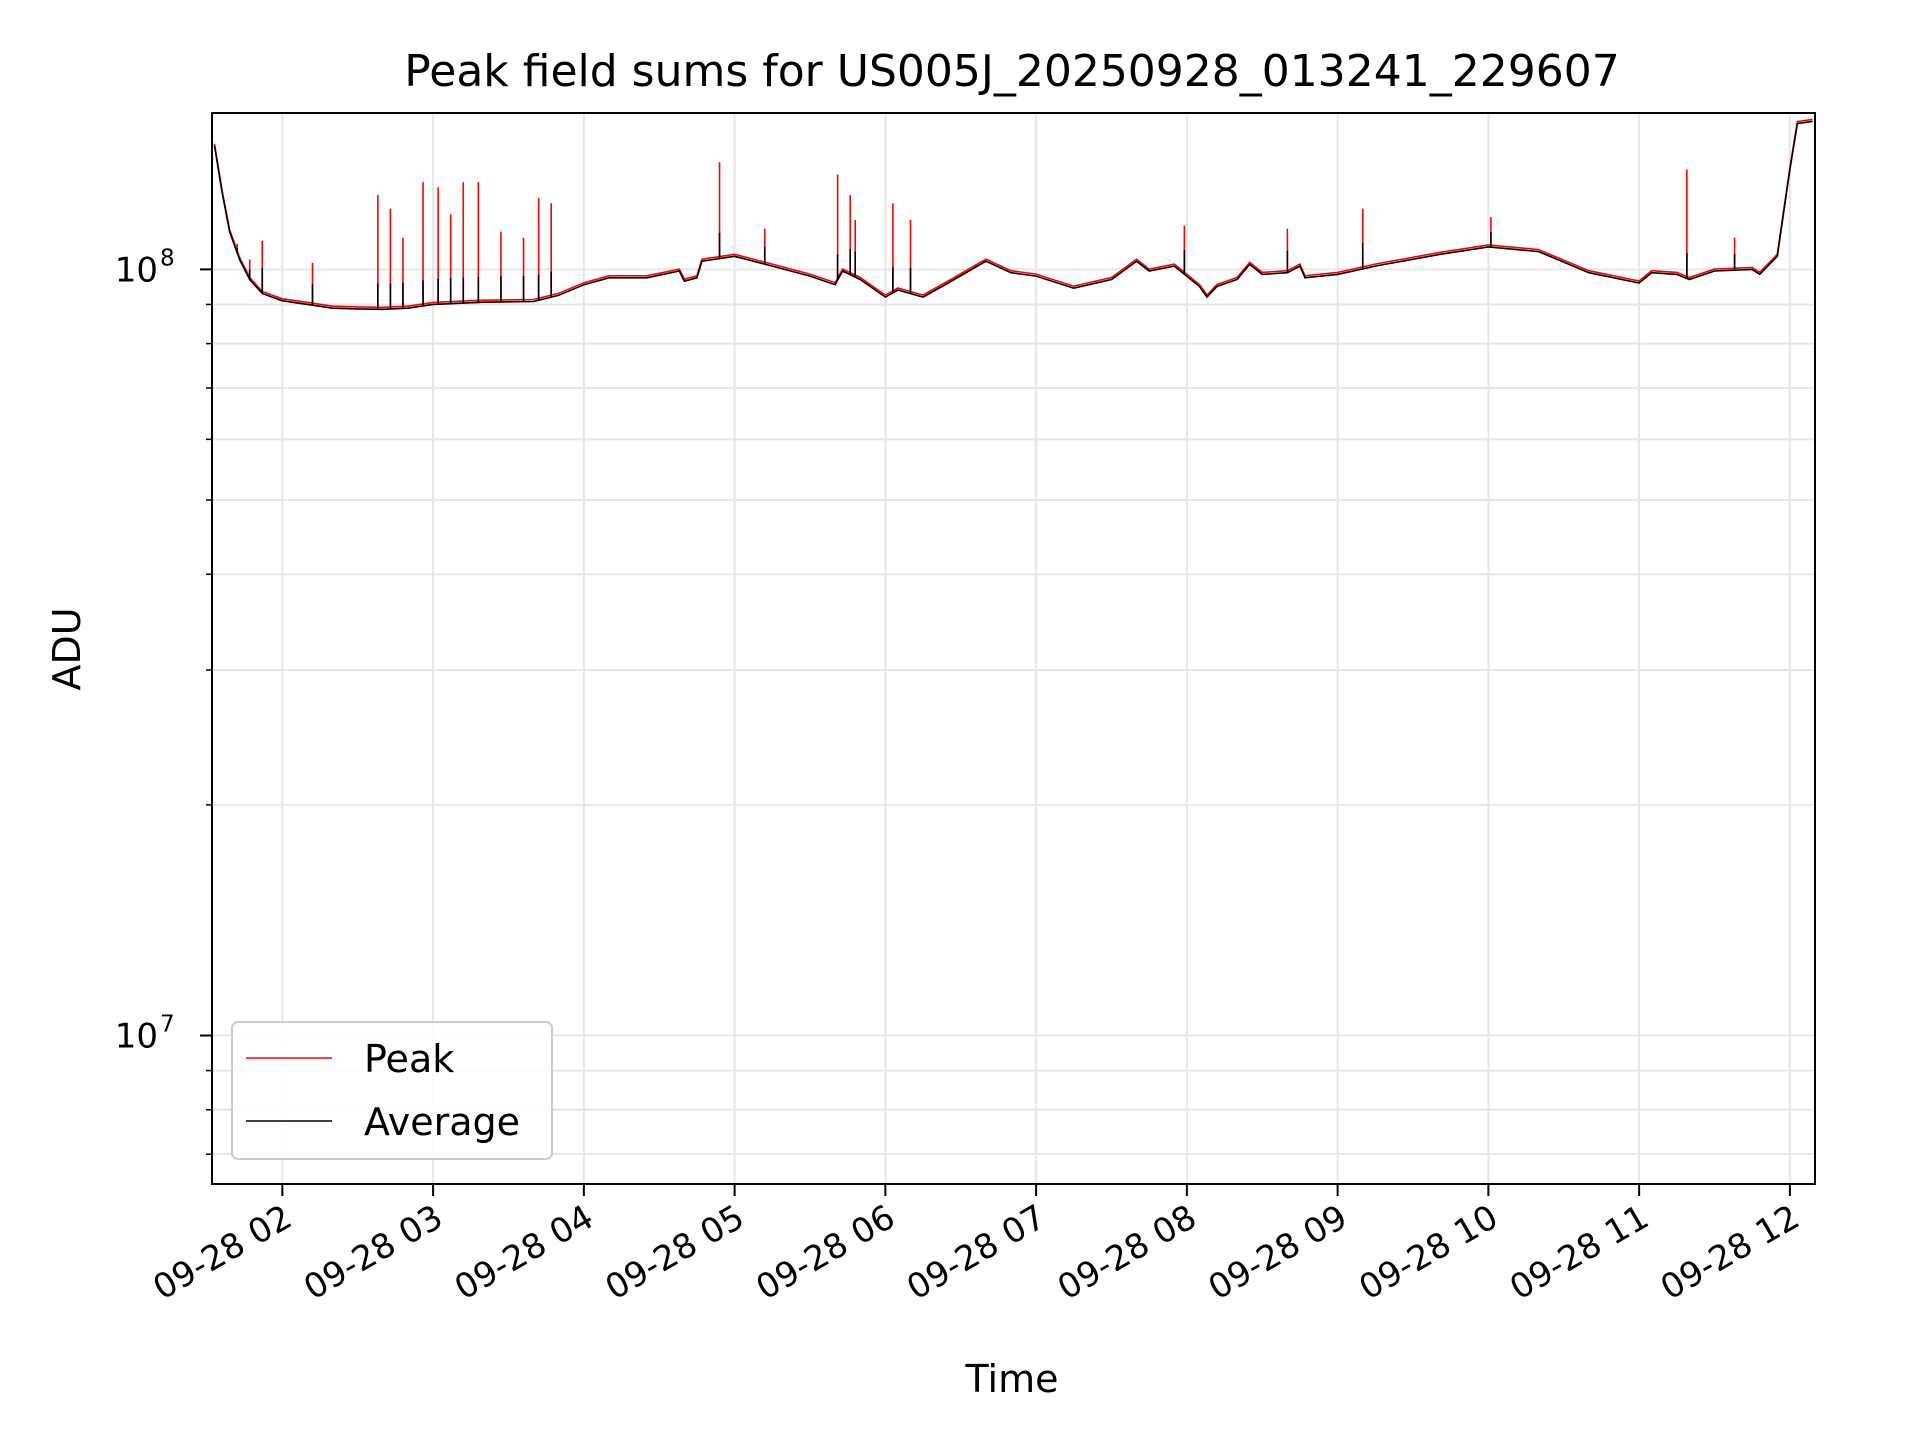 This screenshot has width=1920, height=1440. Describe the element at coordinates (976, 1252) in the screenshot. I see `x-tick-label: 09-28 07` at that location.